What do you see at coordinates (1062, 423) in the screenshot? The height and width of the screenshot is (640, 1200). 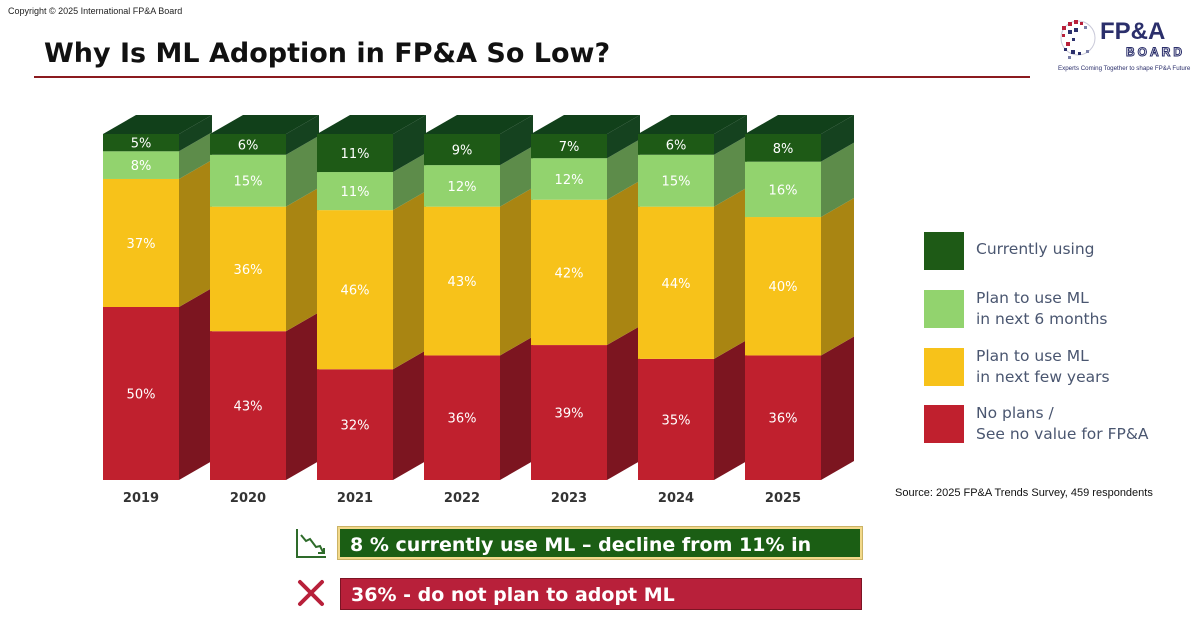 I see `legend-label-no_plans: No plans / See no value for FP&A` at bounding box center [1062, 423].